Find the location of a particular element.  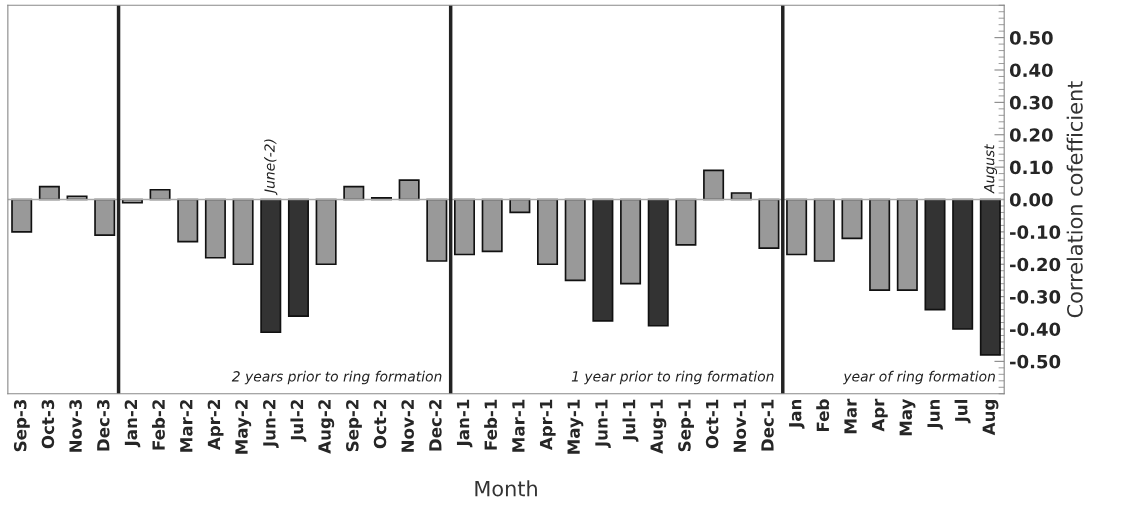

y-tick-label: -0.10 is located at coordinates (1035, 232).